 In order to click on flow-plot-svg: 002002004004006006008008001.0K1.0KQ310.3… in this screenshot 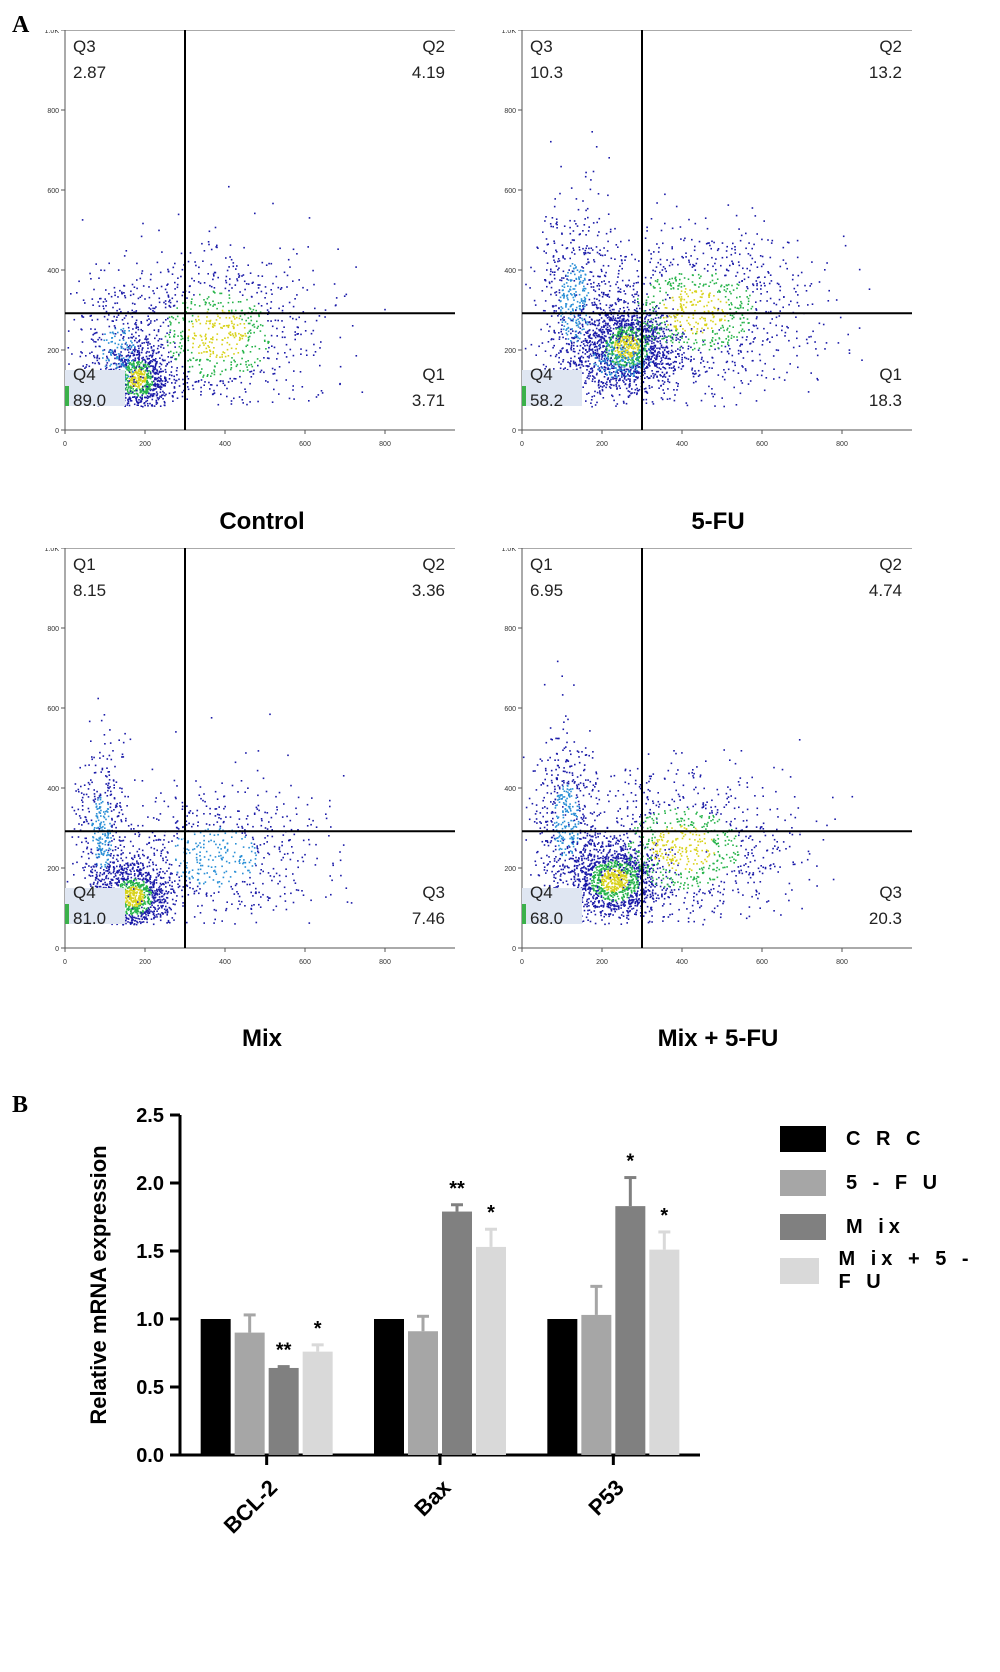, I will do `click(702, 245)`.